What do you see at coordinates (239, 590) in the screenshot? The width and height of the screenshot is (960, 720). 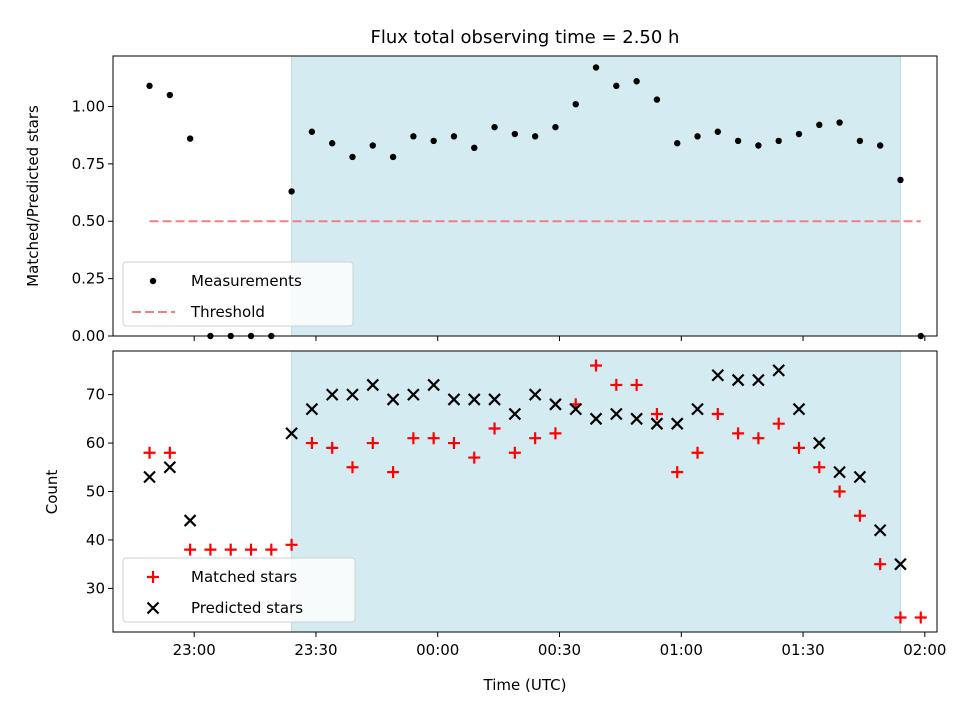 I see `legend: Matched stars Predicted stars` at bounding box center [239, 590].